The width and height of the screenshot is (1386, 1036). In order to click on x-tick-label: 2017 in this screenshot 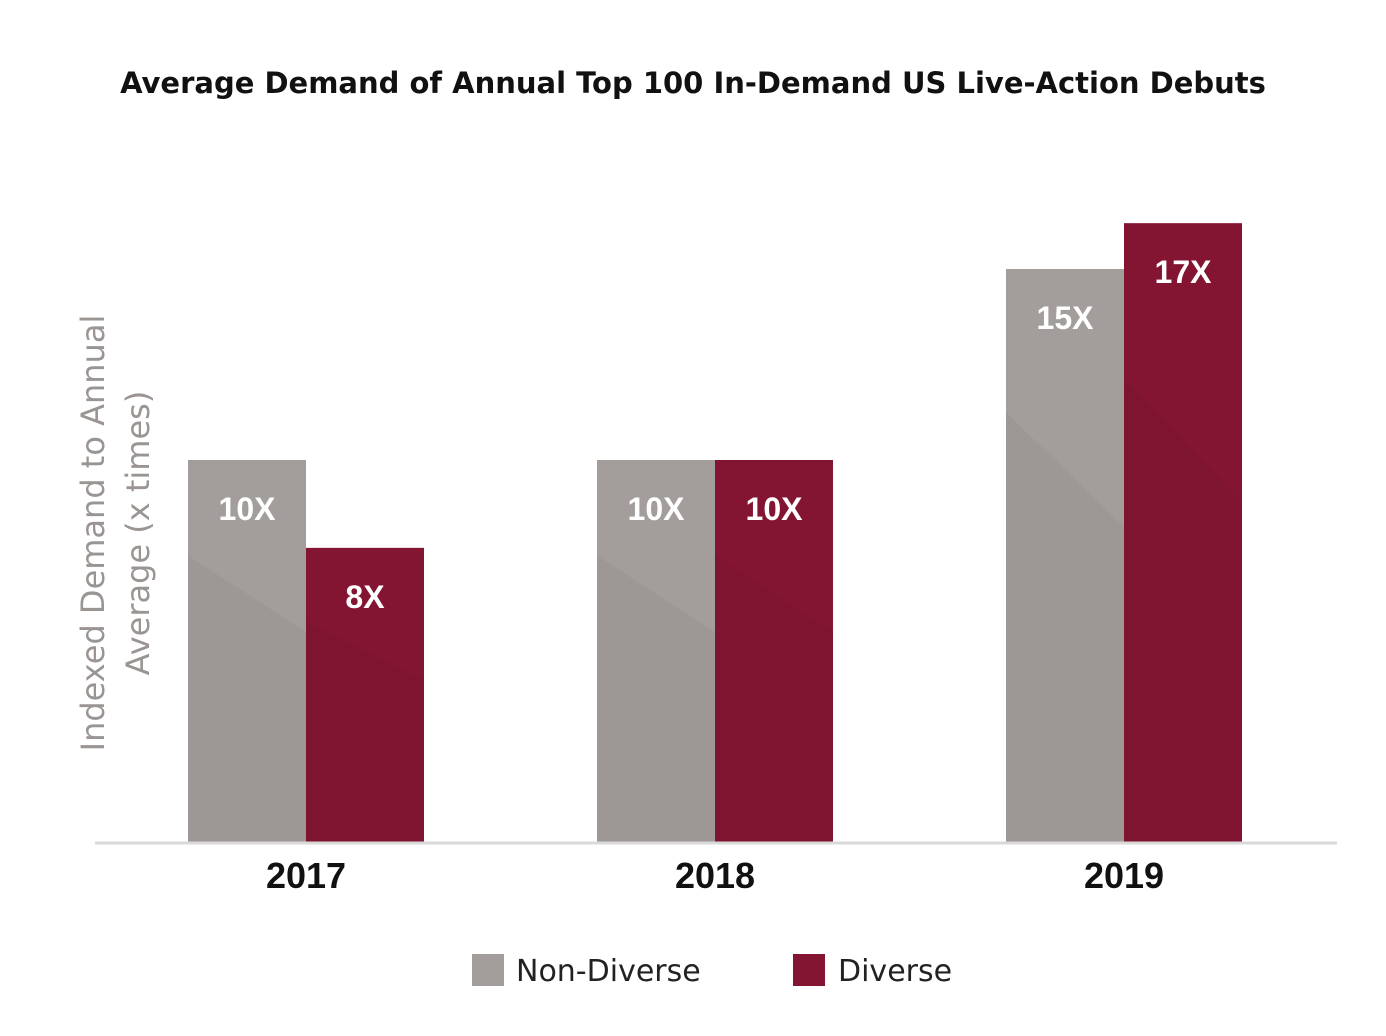, I will do `click(306, 875)`.